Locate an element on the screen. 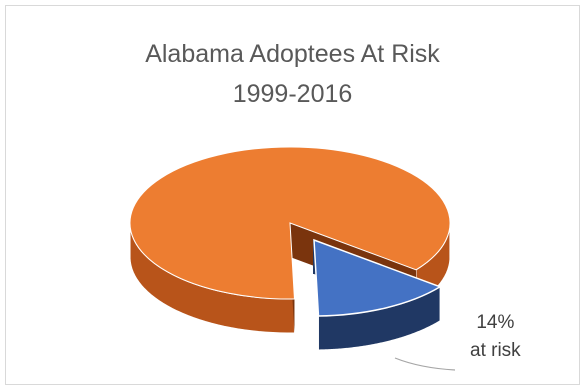 This screenshot has width=587, height=392. at-risk-data-label: 14% at risk is located at coordinates (495, 337).